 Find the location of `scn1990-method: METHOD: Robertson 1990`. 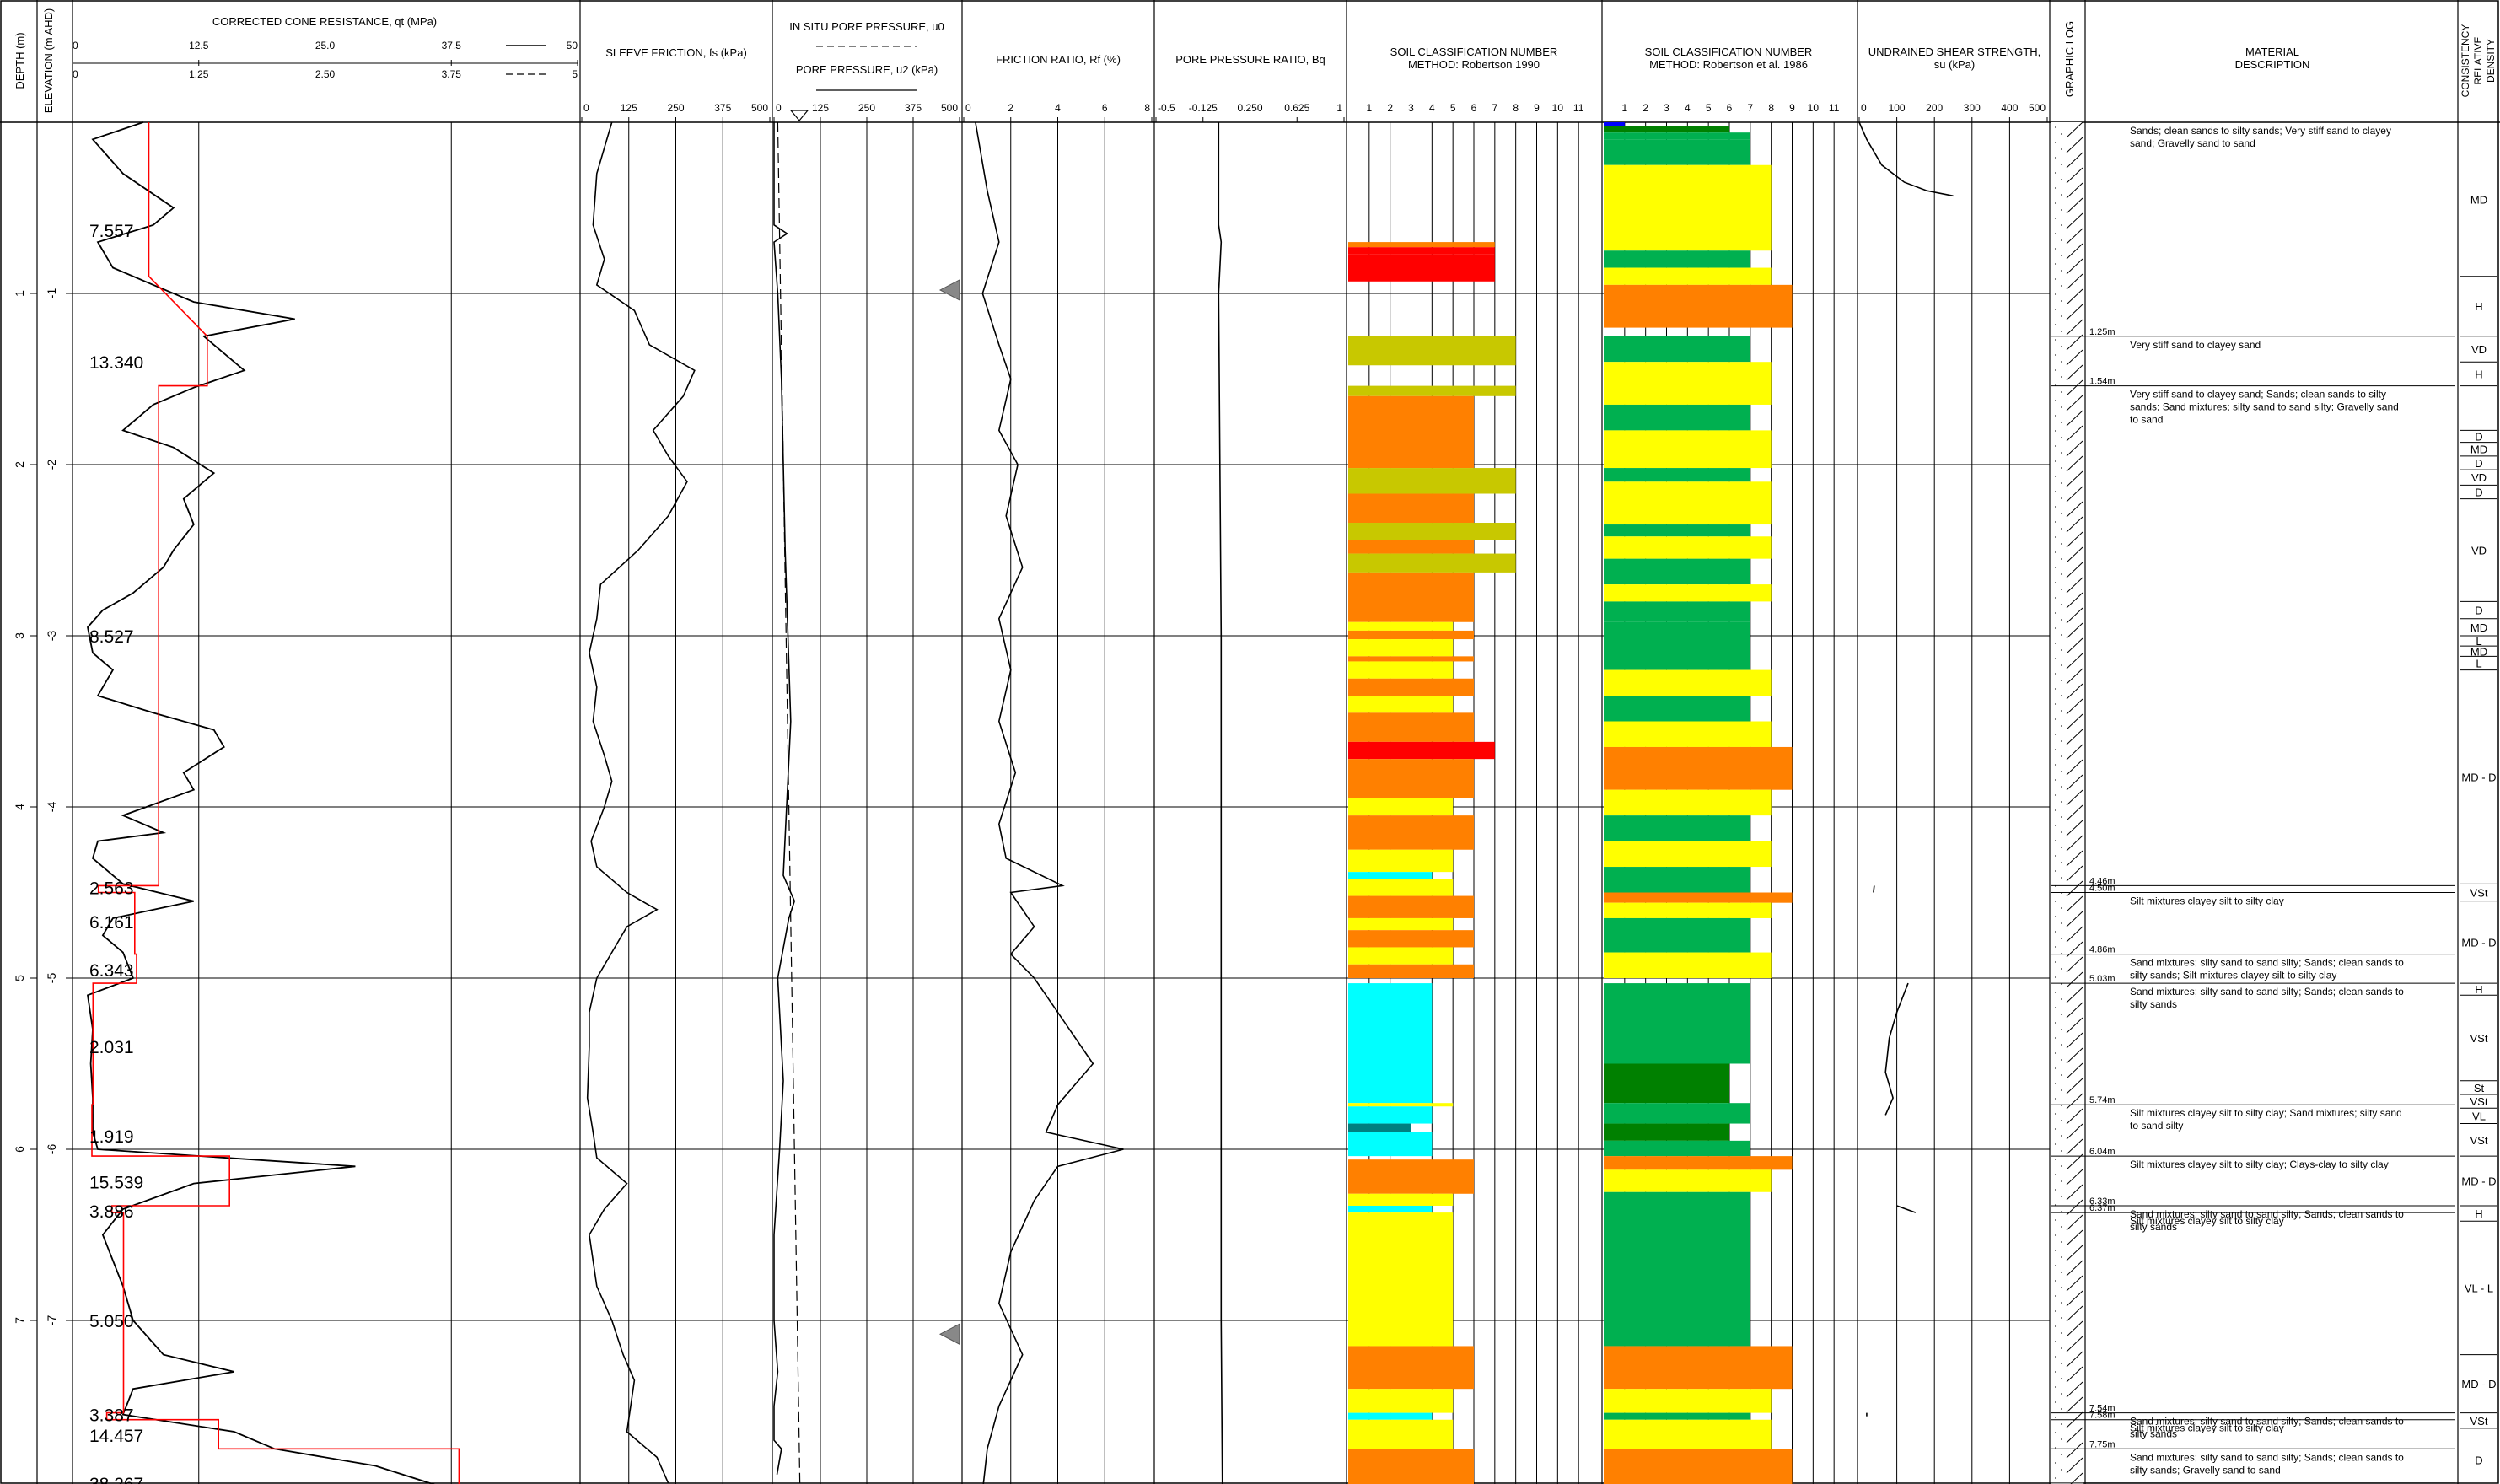

scn1990-method: METHOD: Robertson 1990 is located at coordinates (1474, 64).